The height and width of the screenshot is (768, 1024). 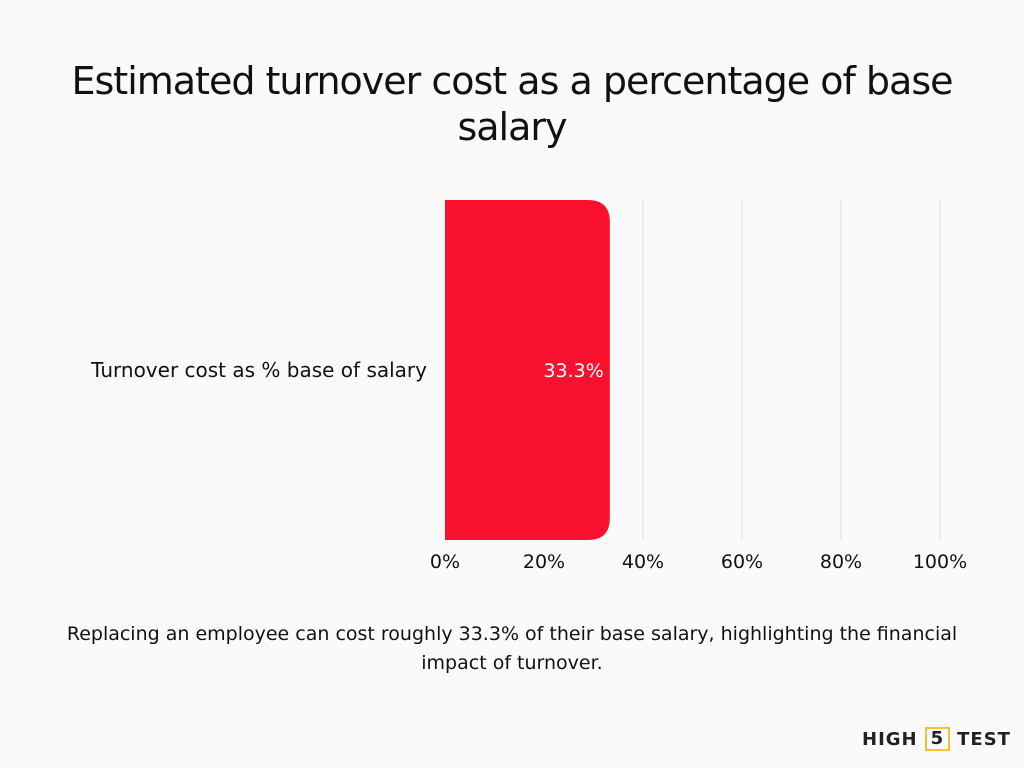 What do you see at coordinates (984, 739) in the screenshot?
I see `logo-text-right: TEST` at bounding box center [984, 739].